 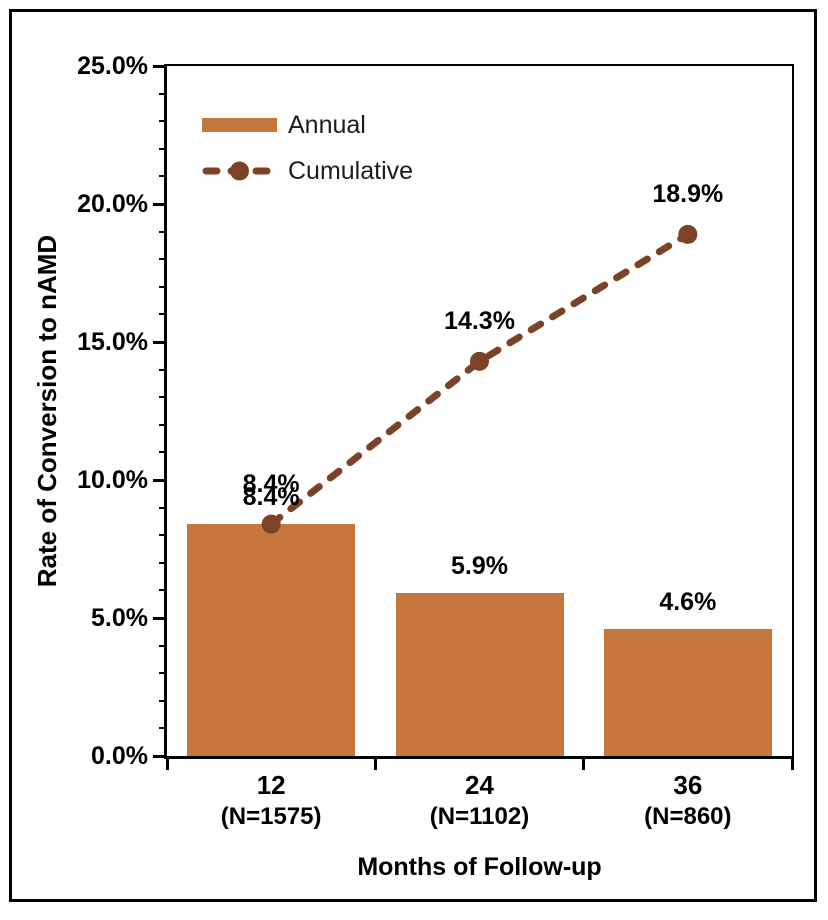 What do you see at coordinates (327, 124) in the screenshot?
I see `legend-label-annual: Annual` at bounding box center [327, 124].